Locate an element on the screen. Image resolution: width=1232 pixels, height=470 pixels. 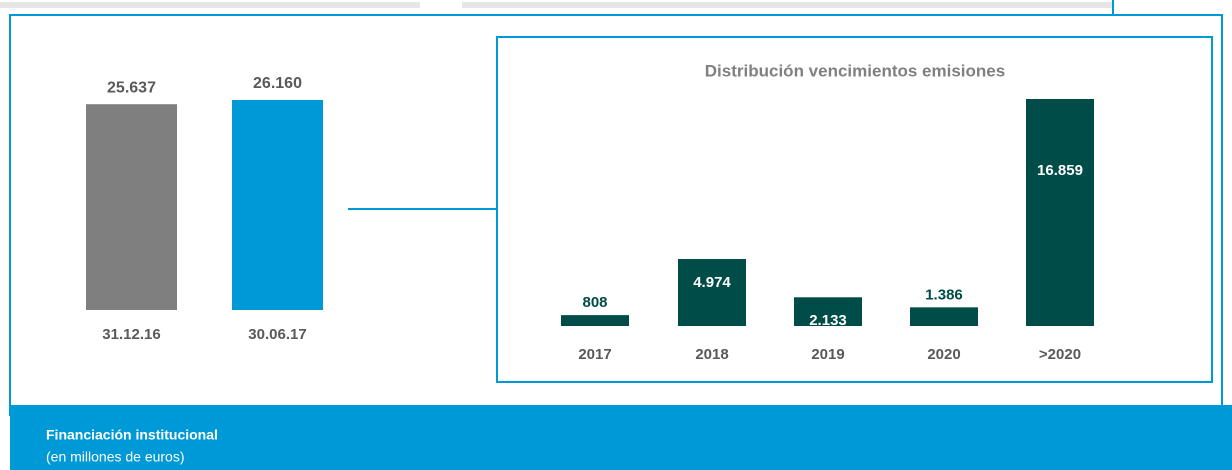
chart-title: Distribución vencimientos emisiones is located at coordinates (855, 70).